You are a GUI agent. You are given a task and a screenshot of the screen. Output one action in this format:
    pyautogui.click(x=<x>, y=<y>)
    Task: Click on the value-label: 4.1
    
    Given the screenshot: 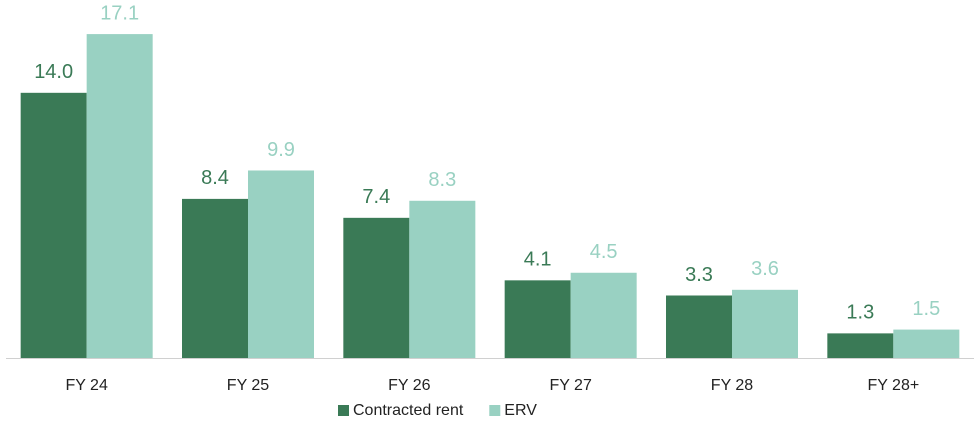 What is the action you would take?
    pyautogui.click(x=538, y=260)
    